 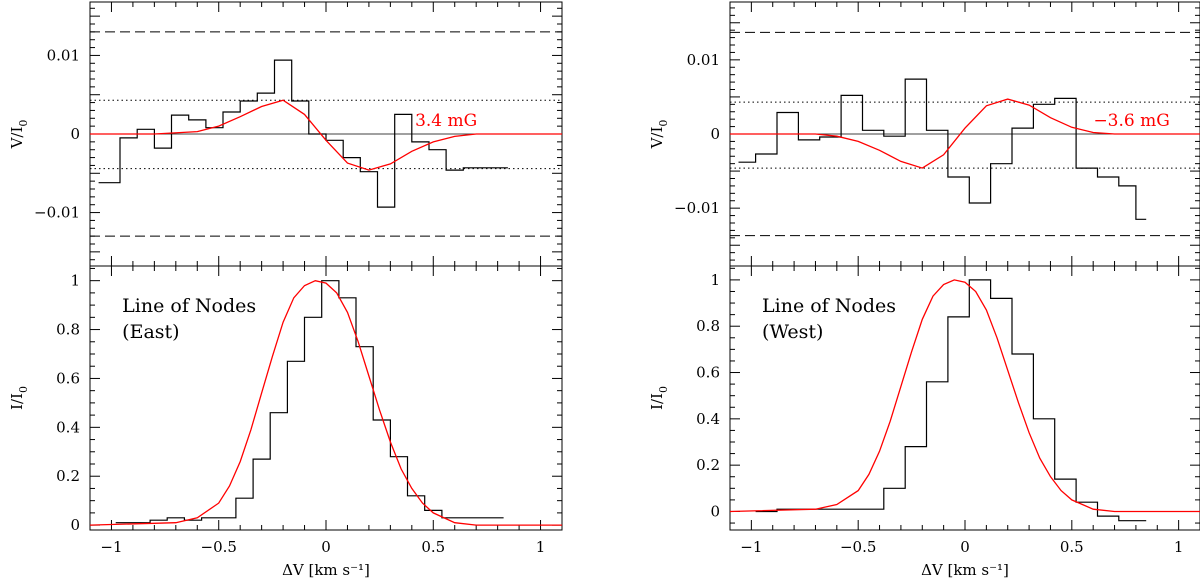 I want to click on region-label-line2: (West), so click(x=792, y=332).